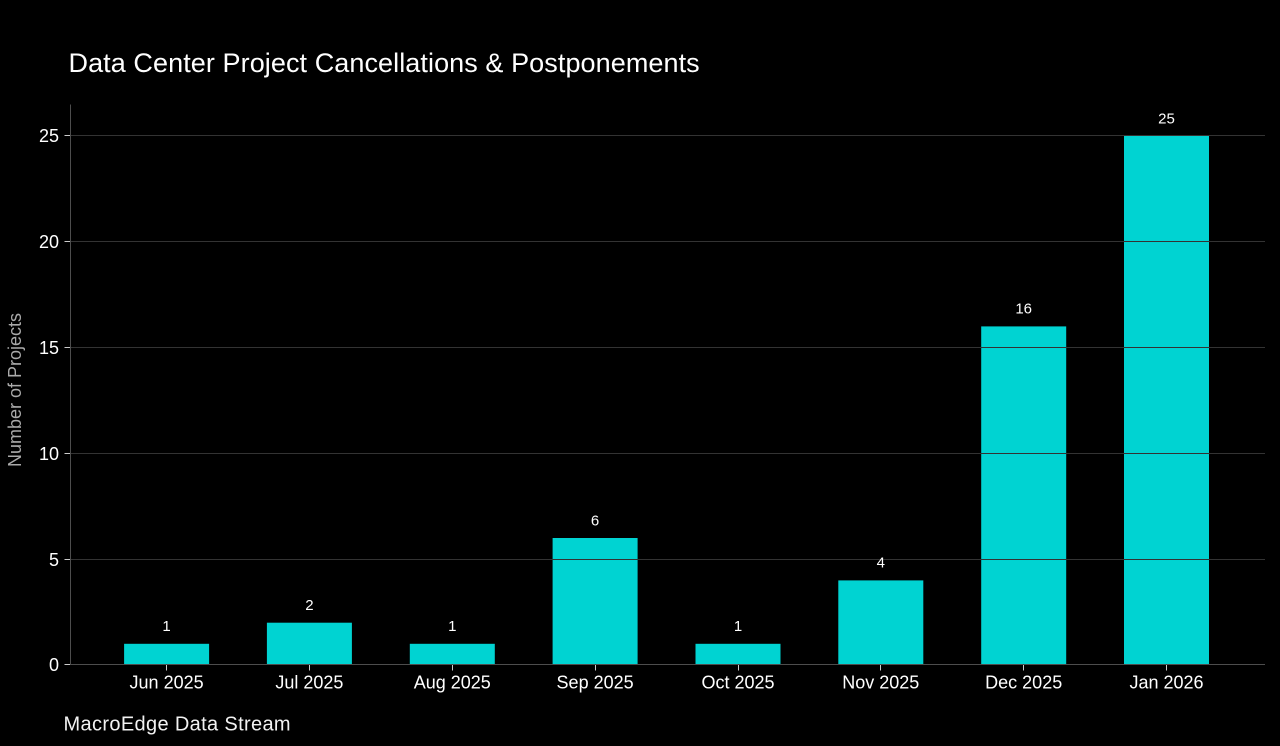 The image size is (1280, 746). Describe the element at coordinates (1023, 309) in the screenshot. I see `svg-text: 16` at that location.